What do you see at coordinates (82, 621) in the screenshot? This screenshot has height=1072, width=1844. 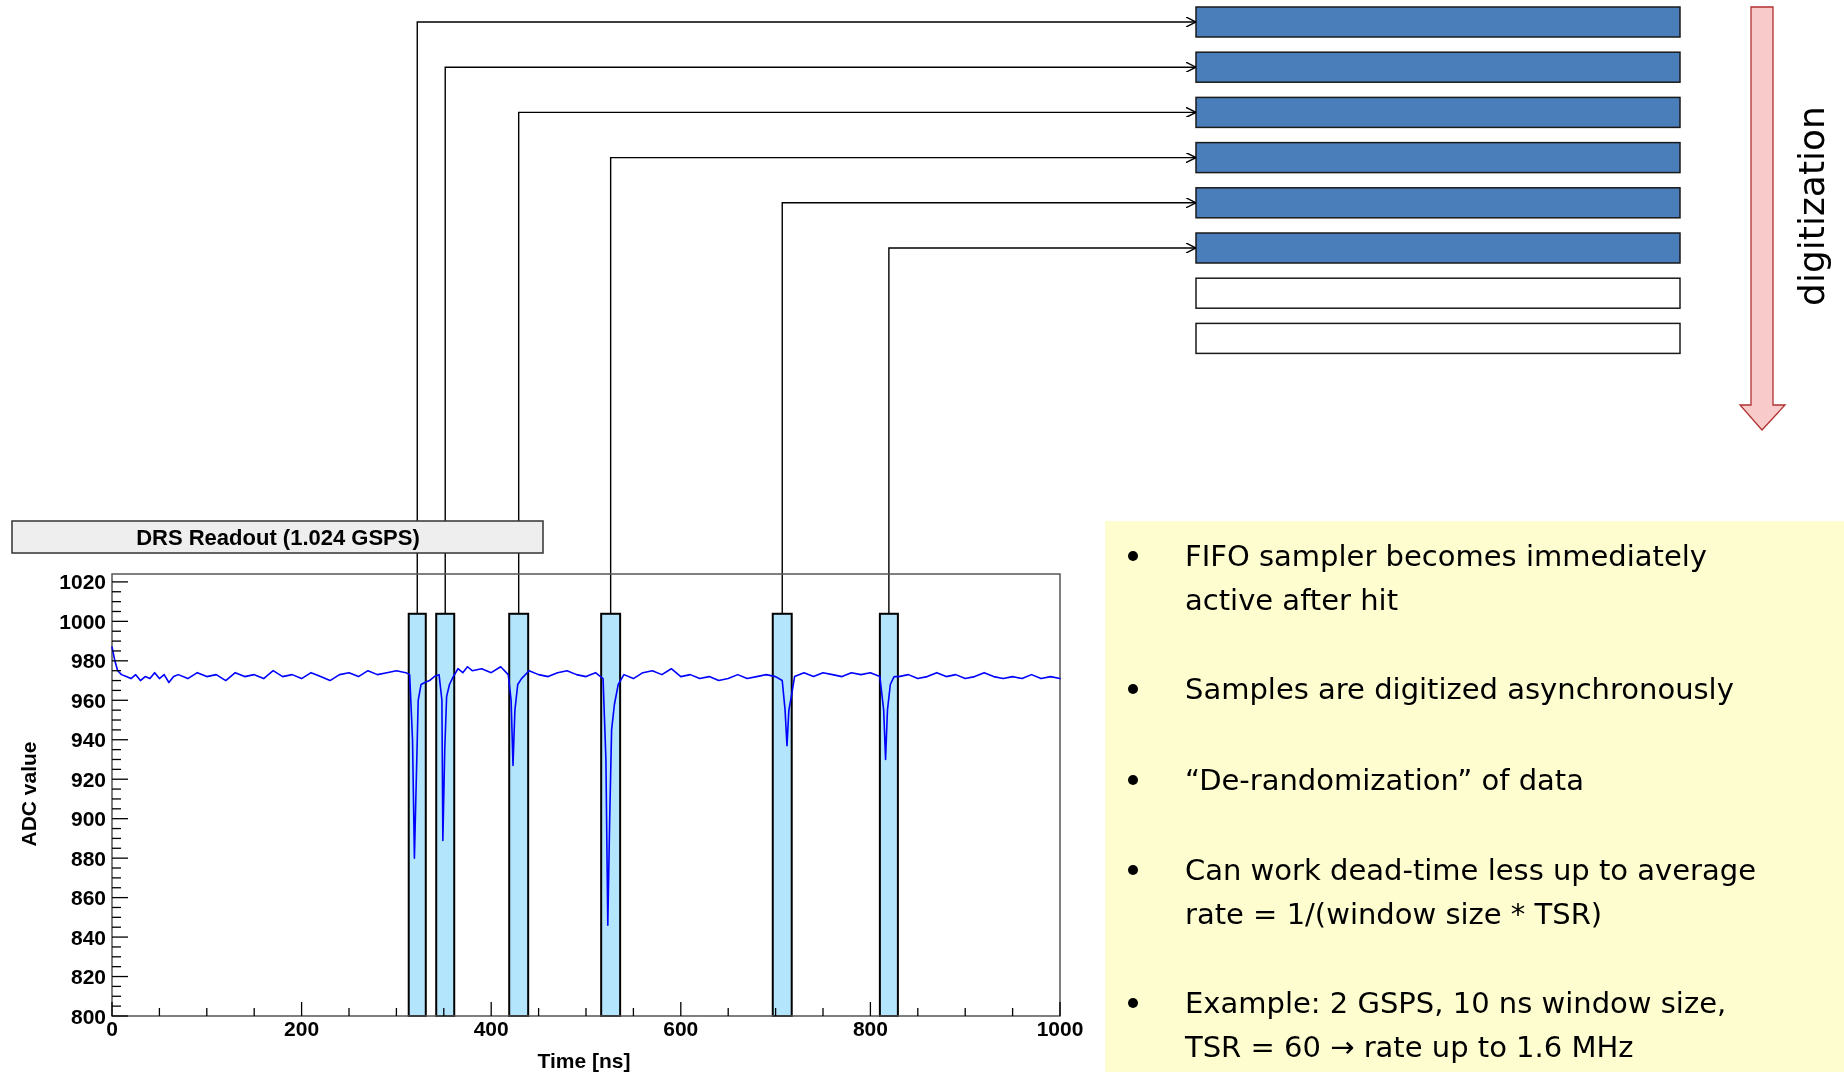 I see `y-tick-label: 1000` at bounding box center [82, 621].